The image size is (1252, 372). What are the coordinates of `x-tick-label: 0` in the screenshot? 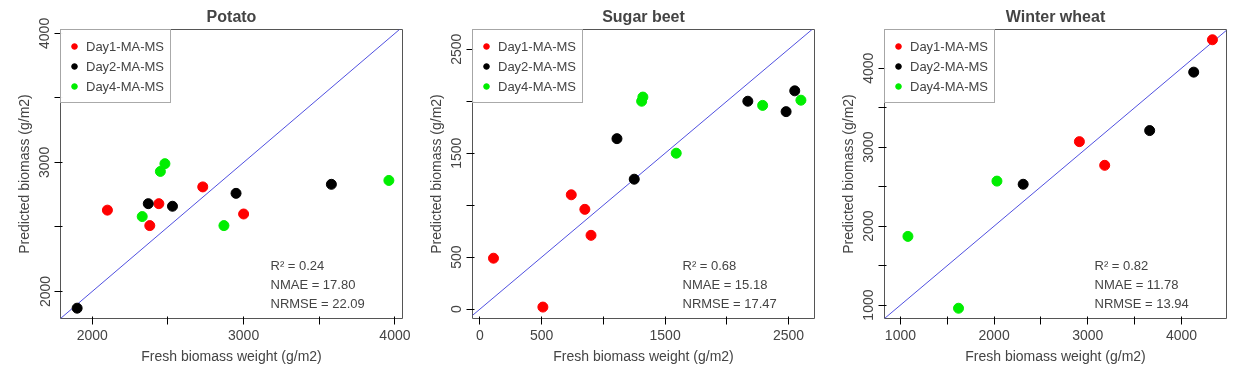 It's located at (480, 334).